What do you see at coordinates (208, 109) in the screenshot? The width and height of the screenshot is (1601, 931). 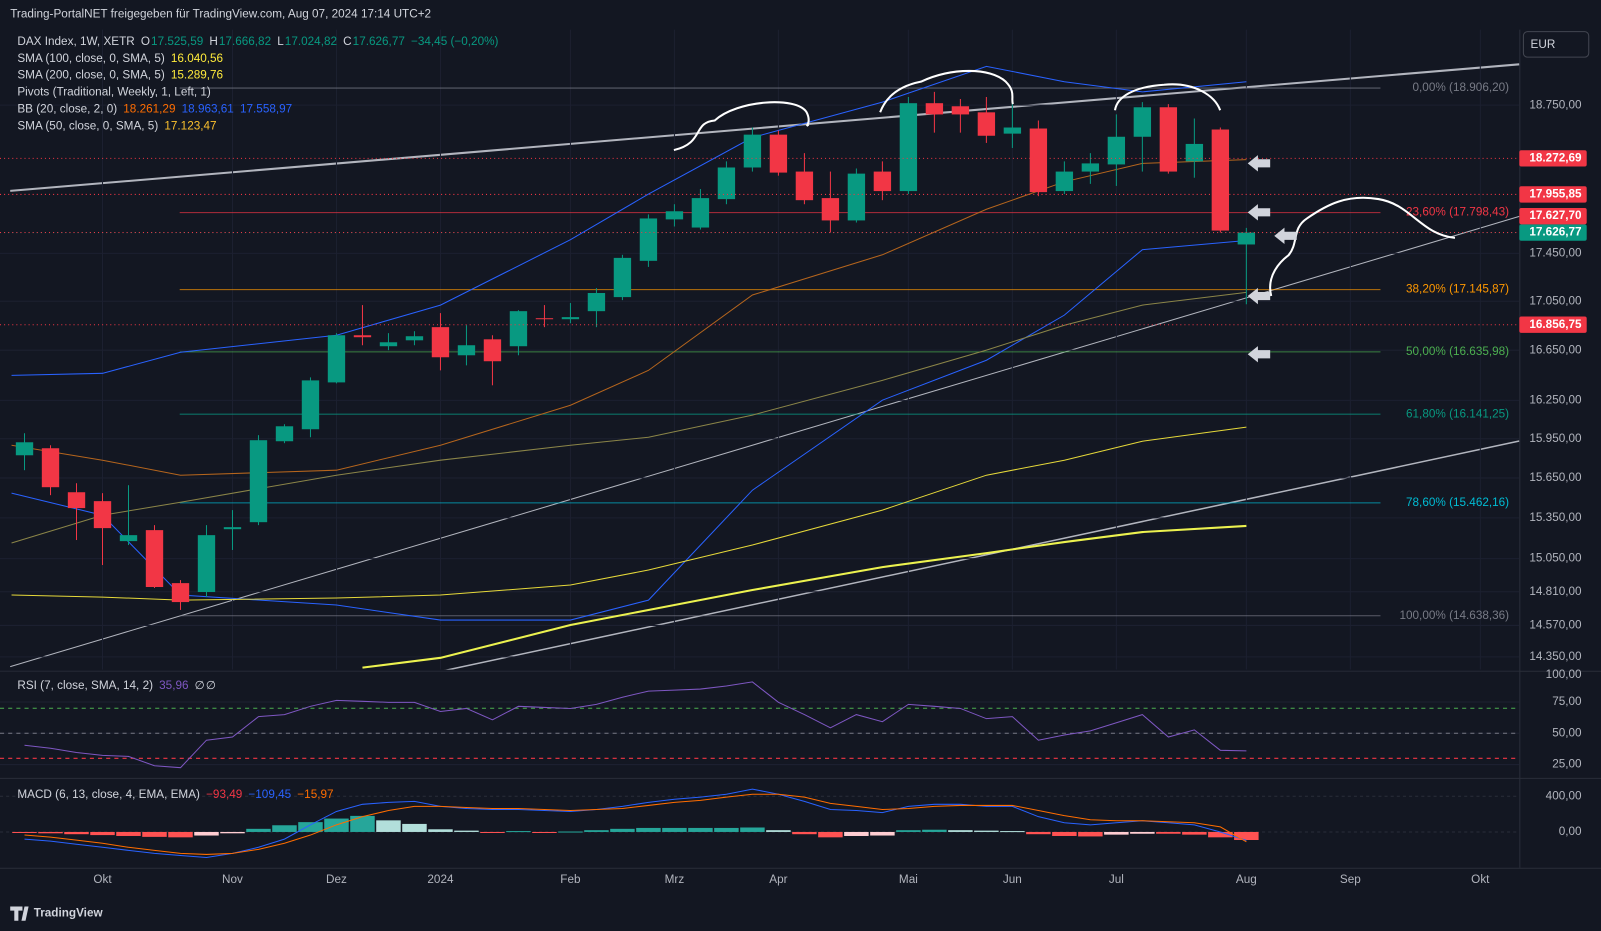 I see `legend-item: 18.963,61` at bounding box center [208, 109].